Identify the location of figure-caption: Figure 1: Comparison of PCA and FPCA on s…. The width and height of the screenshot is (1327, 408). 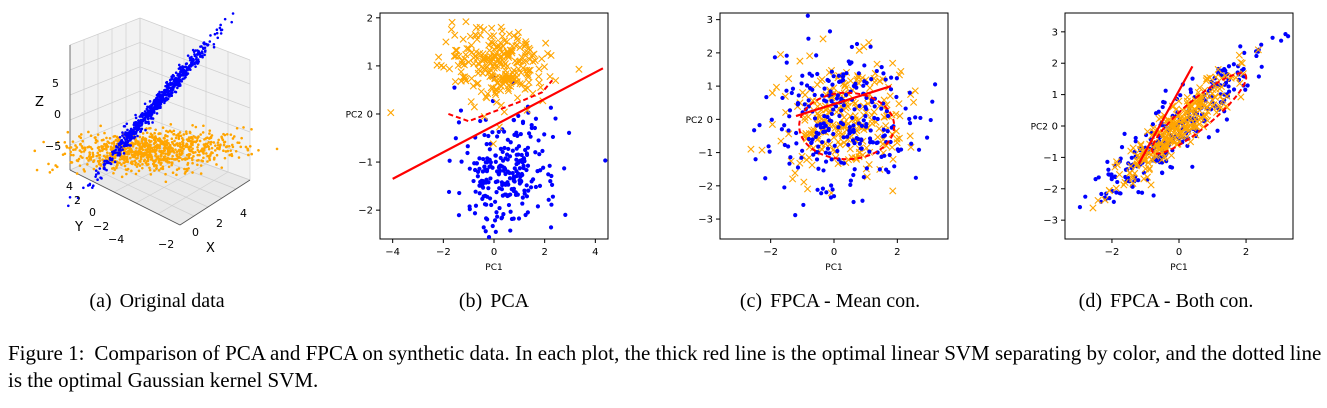
(666, 367).